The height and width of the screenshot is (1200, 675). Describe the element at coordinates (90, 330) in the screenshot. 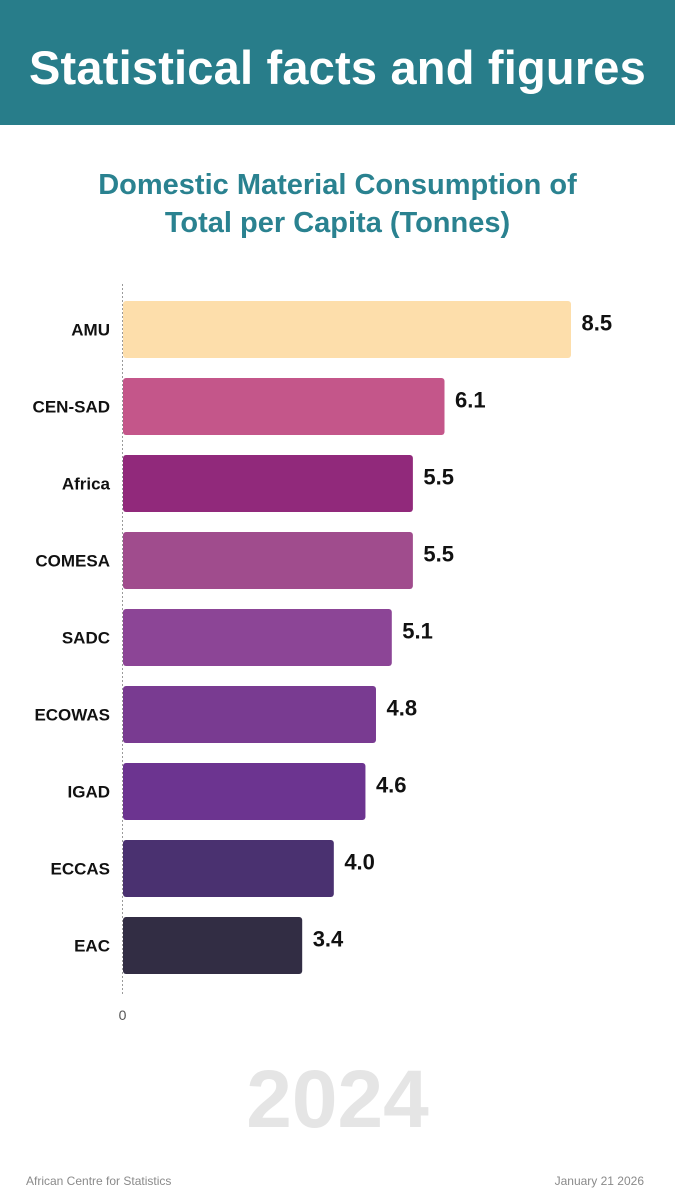

I see `category-label: AMU` at that location.